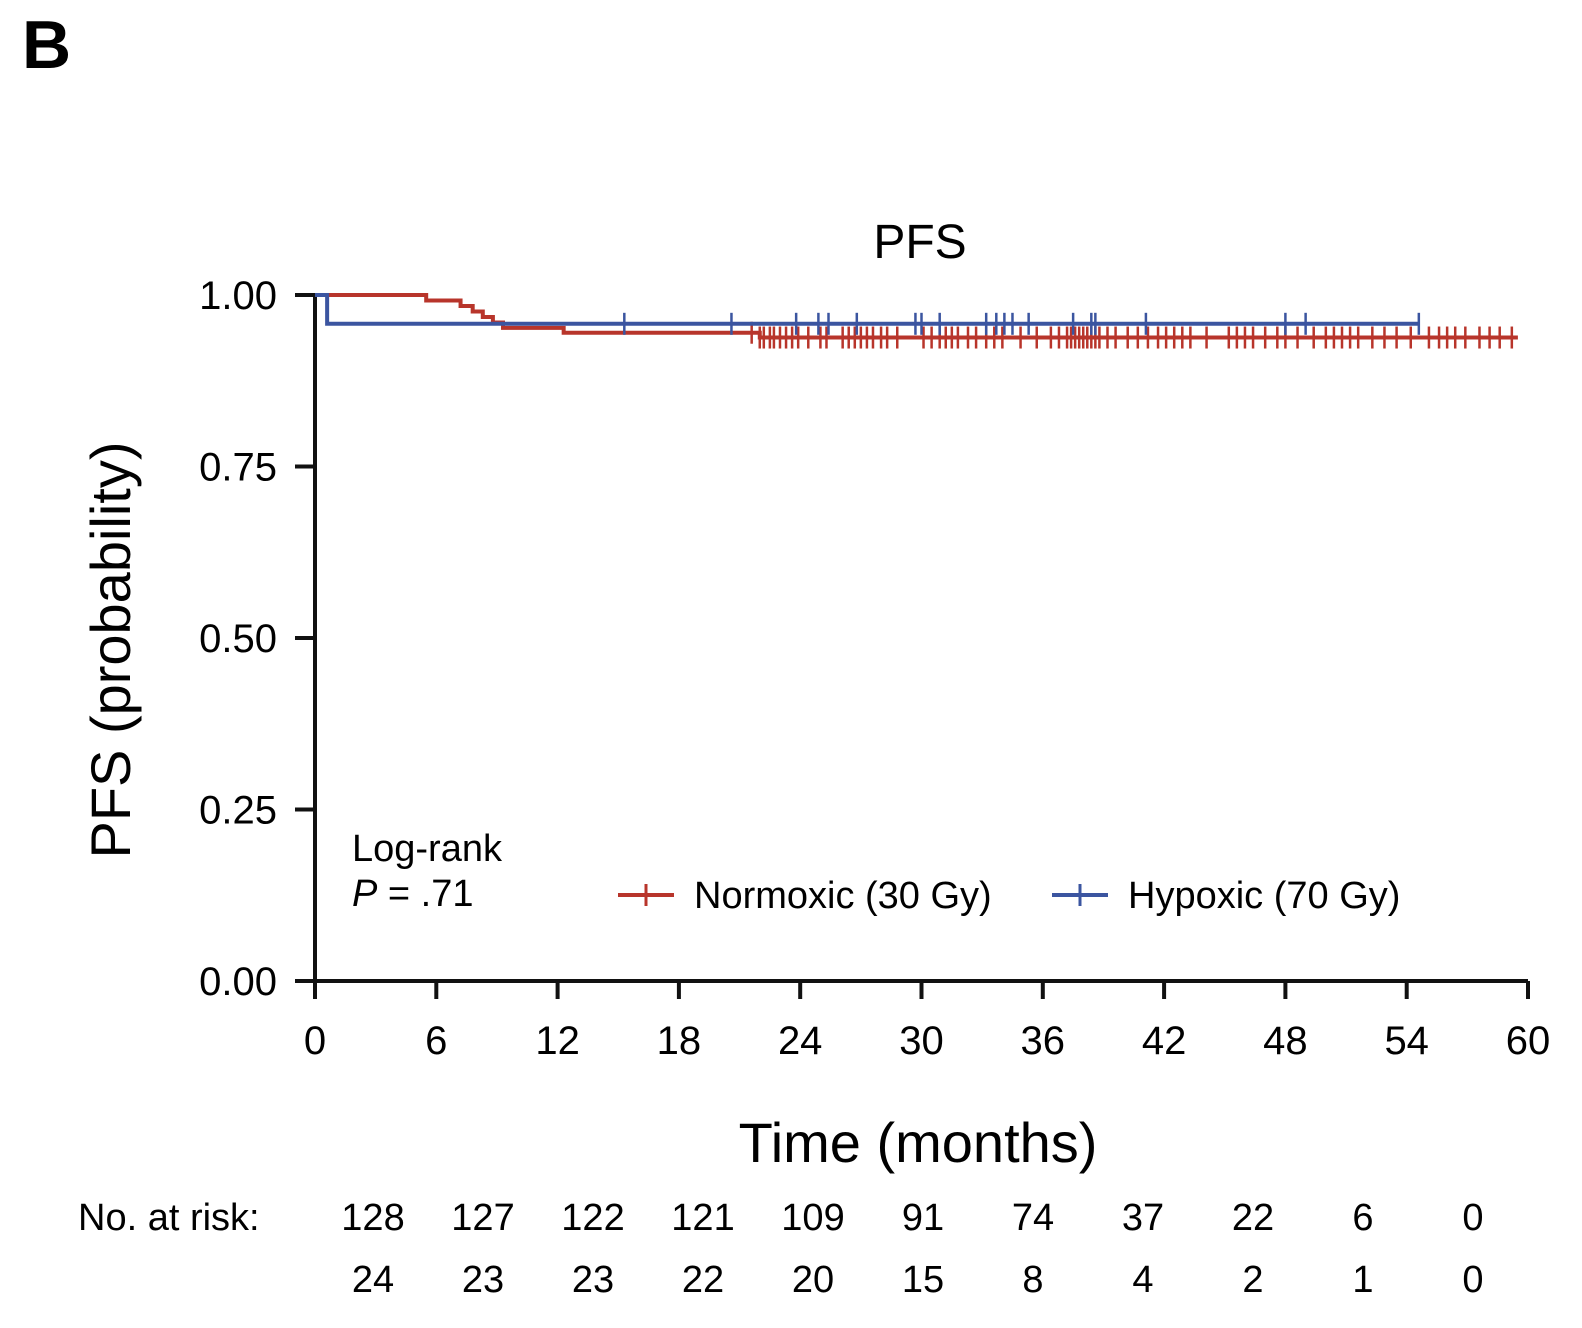  Describe the element at coordinates (923, 1280) in the screenshot. I see `at-risk-hypoxic: 15` at that location.